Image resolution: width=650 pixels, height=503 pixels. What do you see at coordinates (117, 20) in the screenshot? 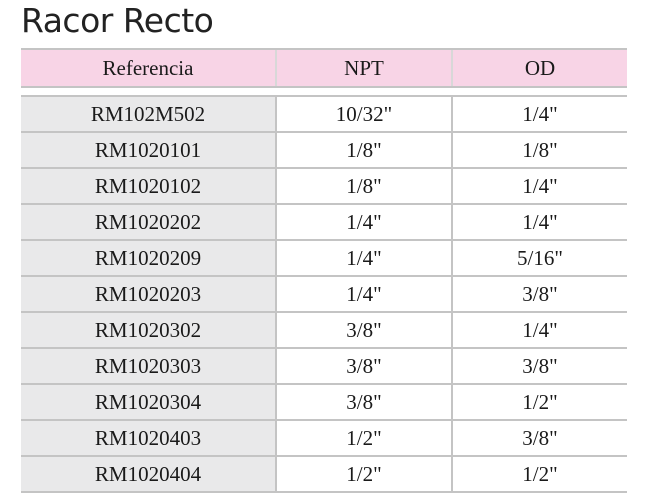
I see `page-title: Racor Recto` at bounding box center [117, 20].